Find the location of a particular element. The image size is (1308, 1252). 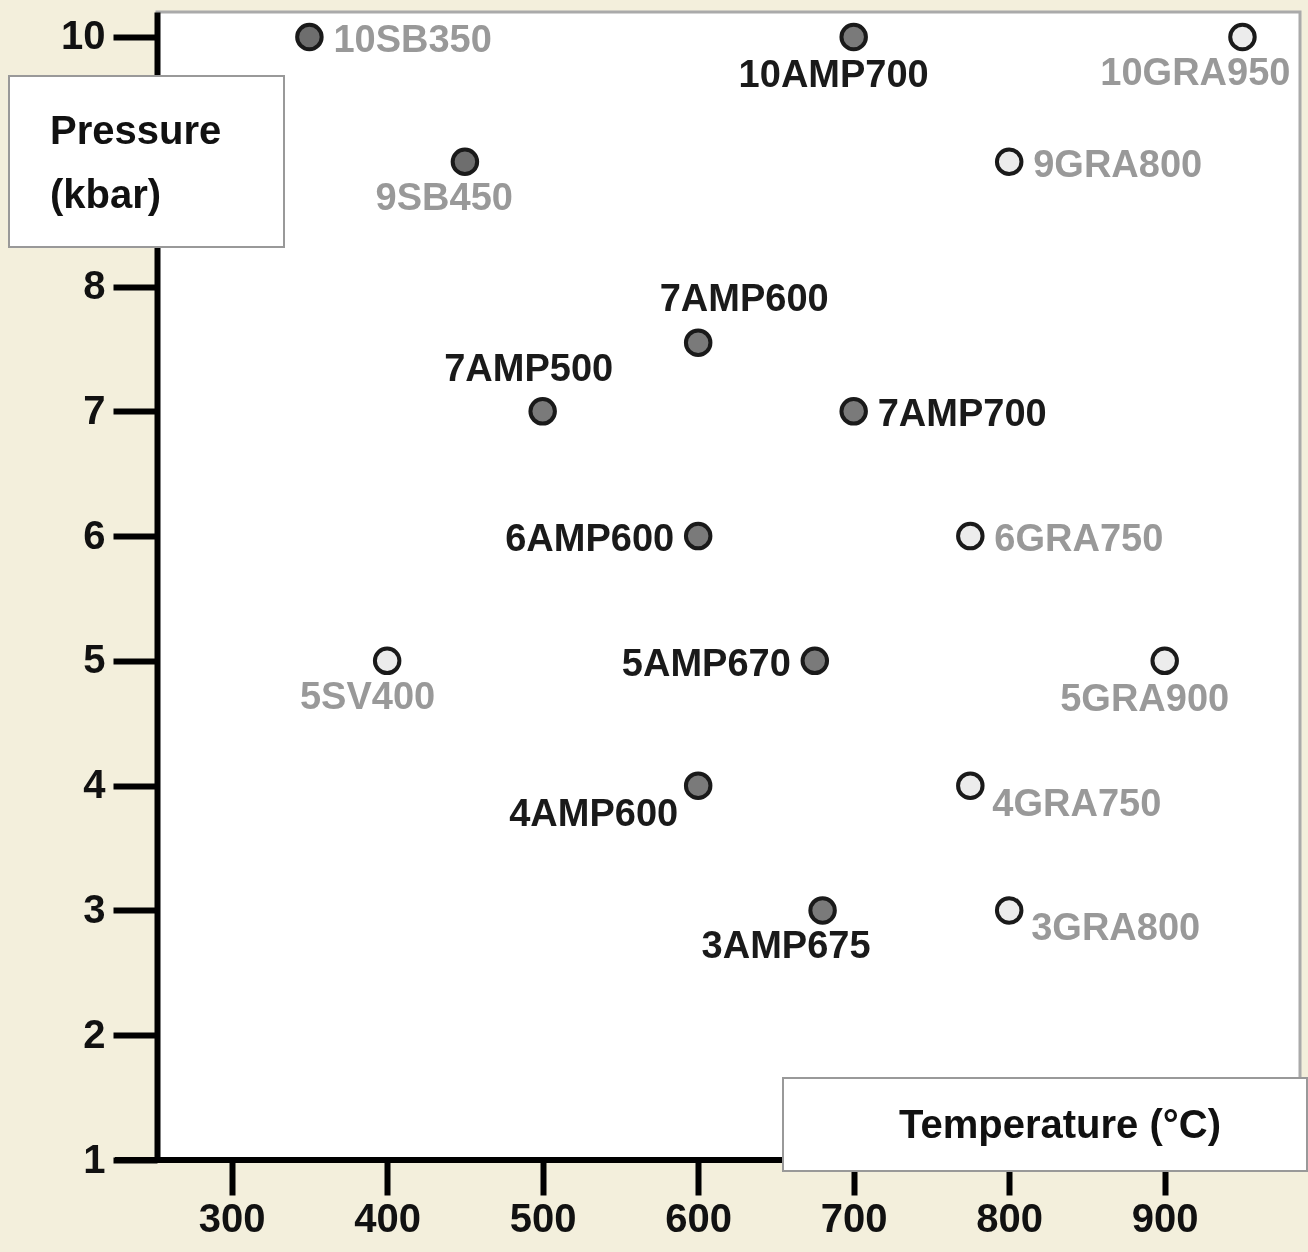

data-label: 10GRA950 is located at coordinates (1195, 71).